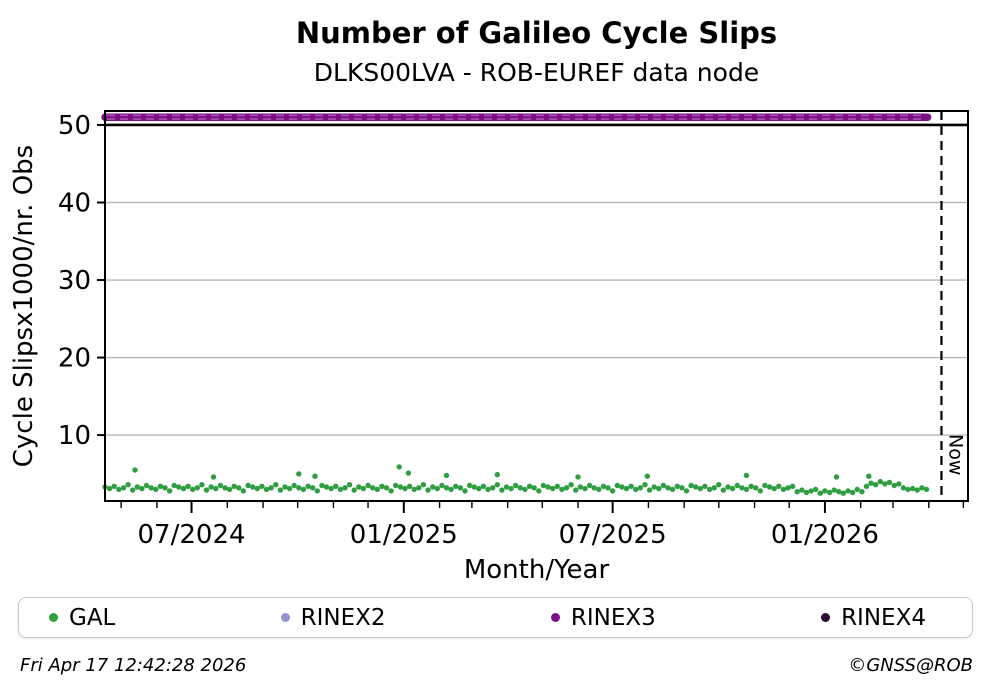 The height and width of the screenshot is (699, 993). I want to click on y-axis-label: Cycle Slipsx1000/nr. Obs, so click(24, 306).